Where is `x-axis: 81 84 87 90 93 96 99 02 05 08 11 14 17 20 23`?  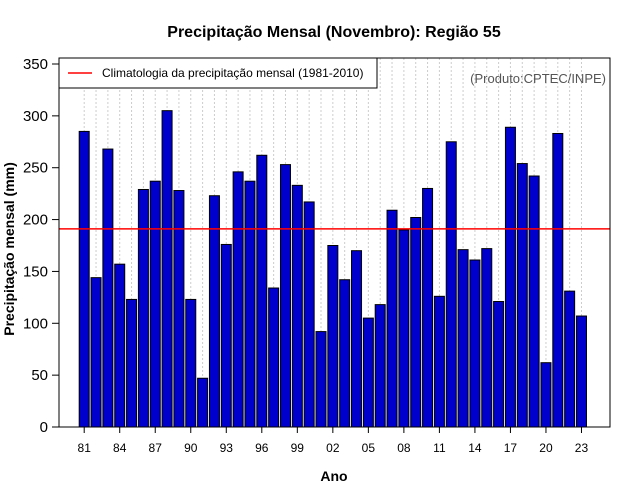 x-axis: 81 84 87 90 93 96 99 02 05 08 11 14 17 20 23 is located at coordinates (333, 441).